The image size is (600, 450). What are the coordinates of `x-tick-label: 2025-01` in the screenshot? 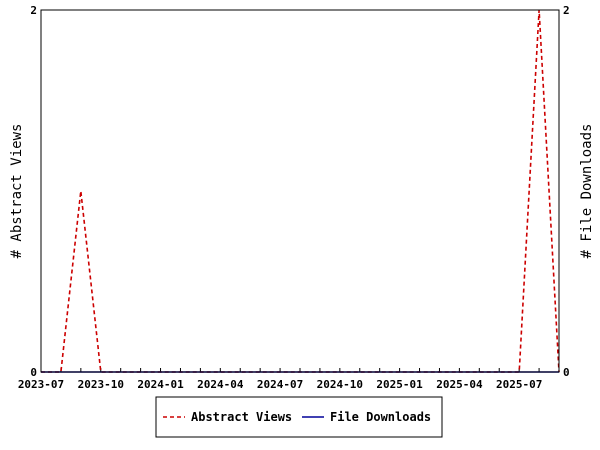 It's located at (399, 384).